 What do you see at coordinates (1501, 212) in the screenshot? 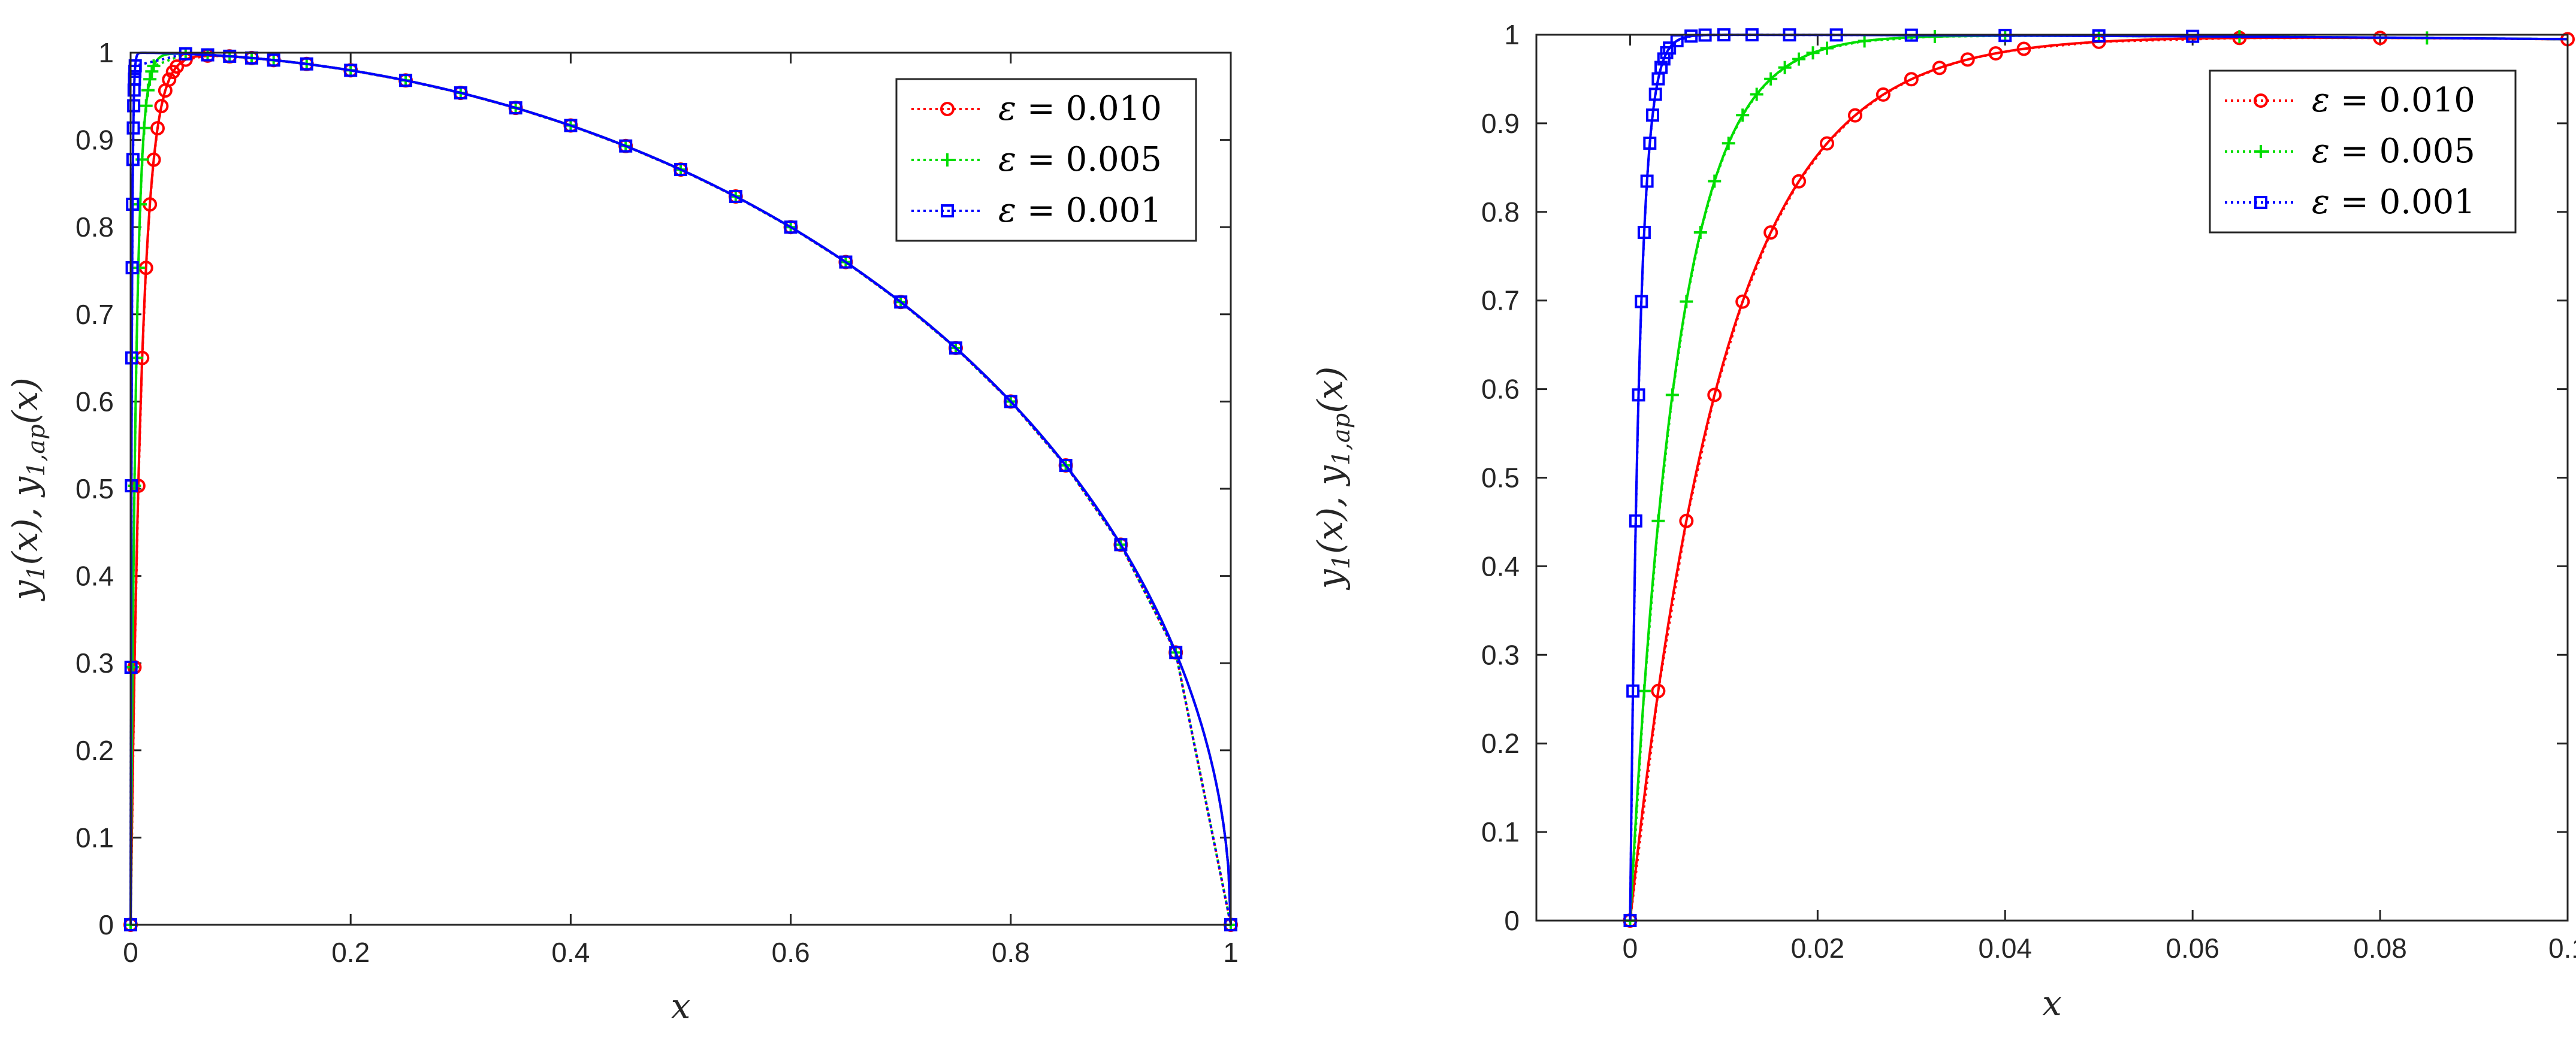
I see `y-tick-label: 0.8` at bounding box center [1501, 212].